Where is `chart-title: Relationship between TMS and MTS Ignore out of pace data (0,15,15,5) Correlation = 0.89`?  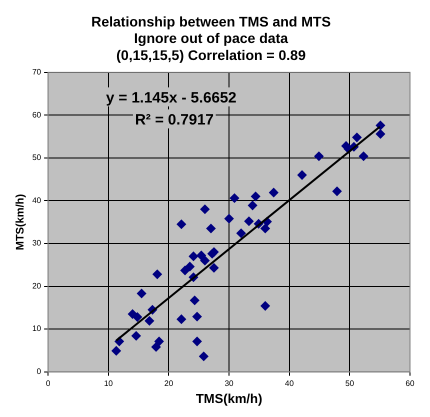
chart-title: Relationship between TMS and MTS Ignore out of pace data (0,15,15,5) Correlation = 0.89 is located at coordinates (211, 38).